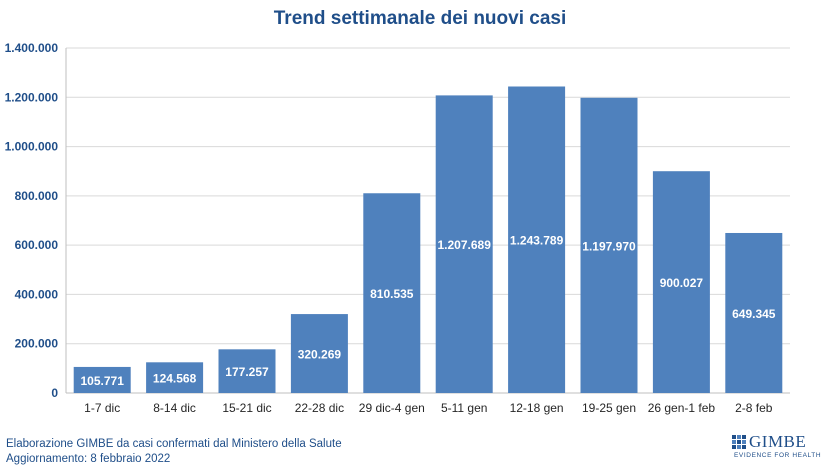 This screenshot has width=840, height=472. Describe the element at coordinates (54, 393) in the screenshot. I see `y-tick-label: 0` at that location.